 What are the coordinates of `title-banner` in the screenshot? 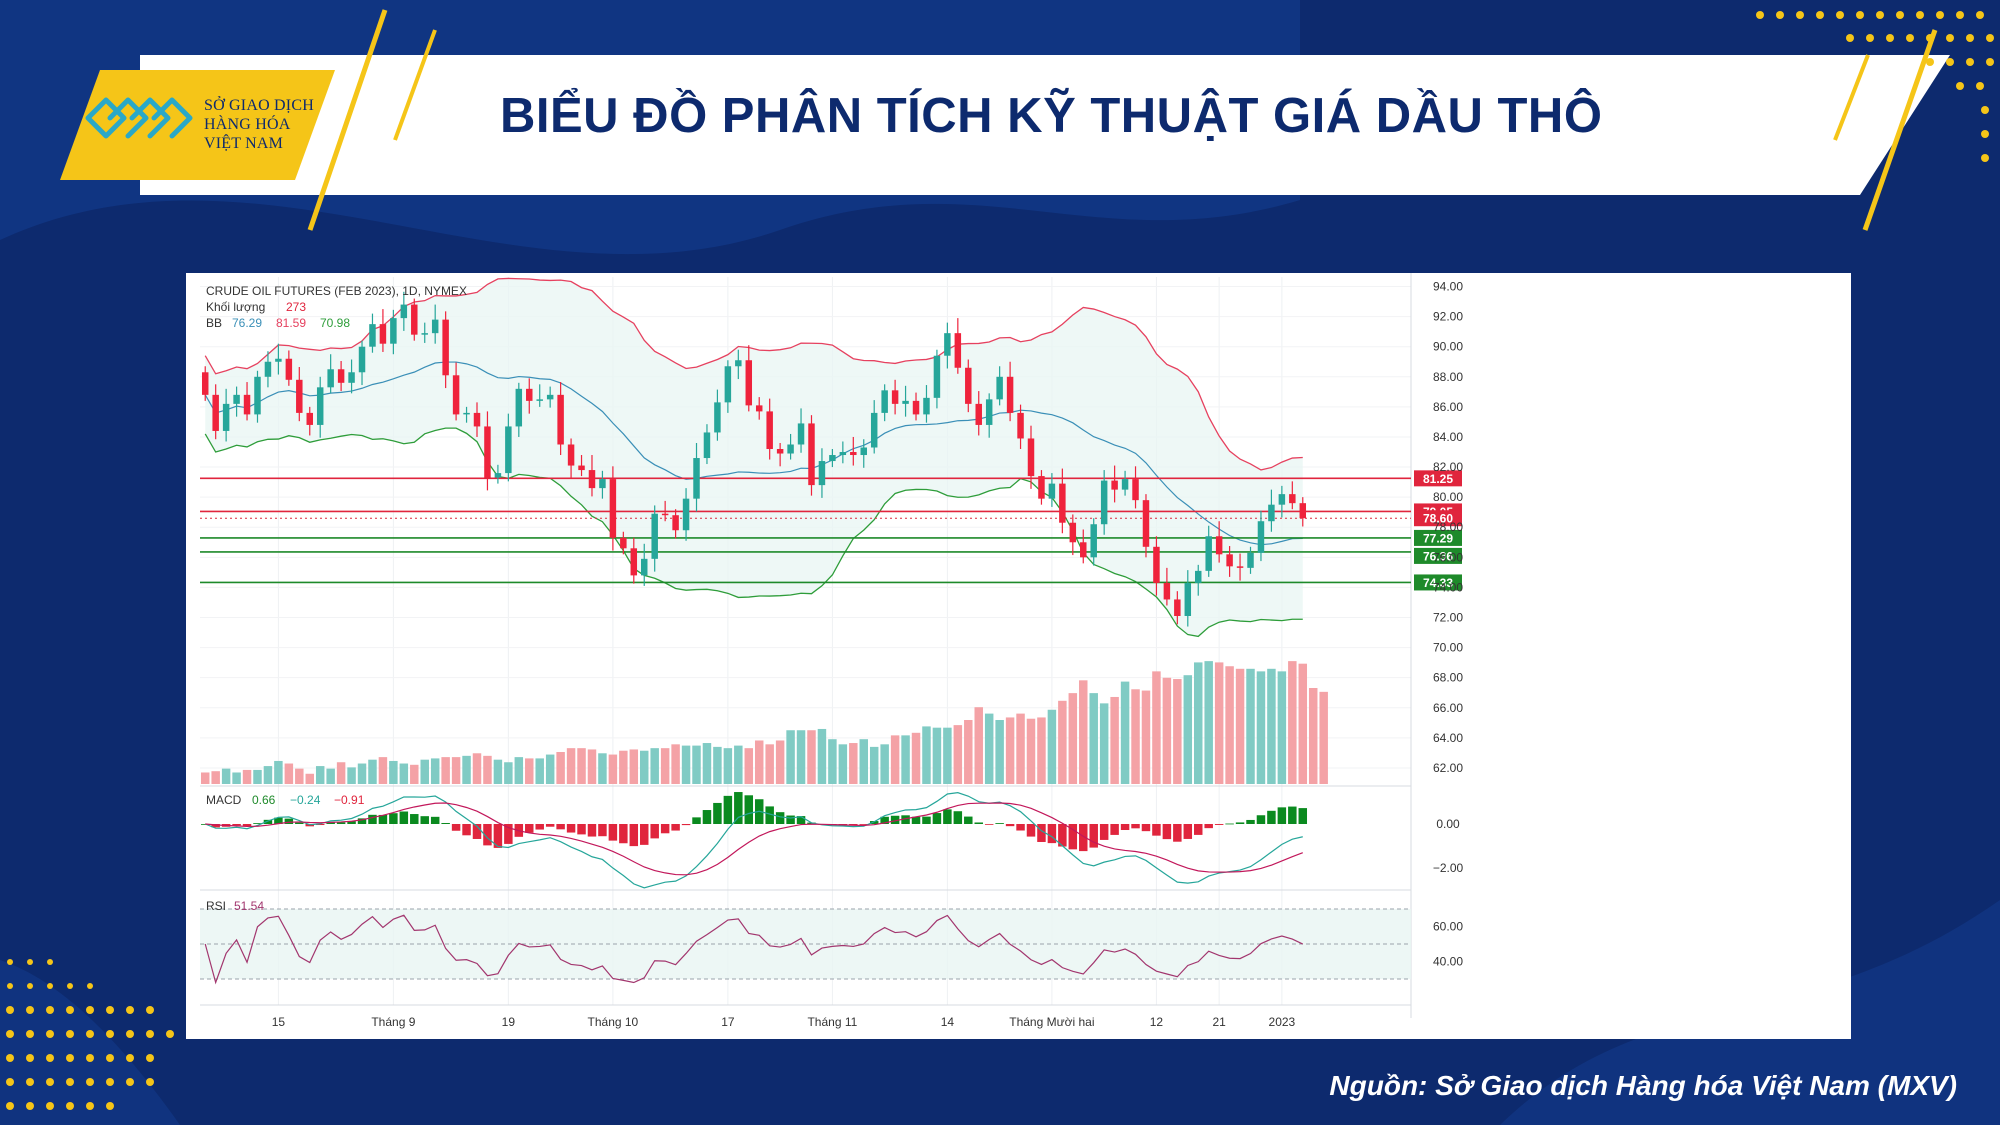 It's located at (1045, 125).